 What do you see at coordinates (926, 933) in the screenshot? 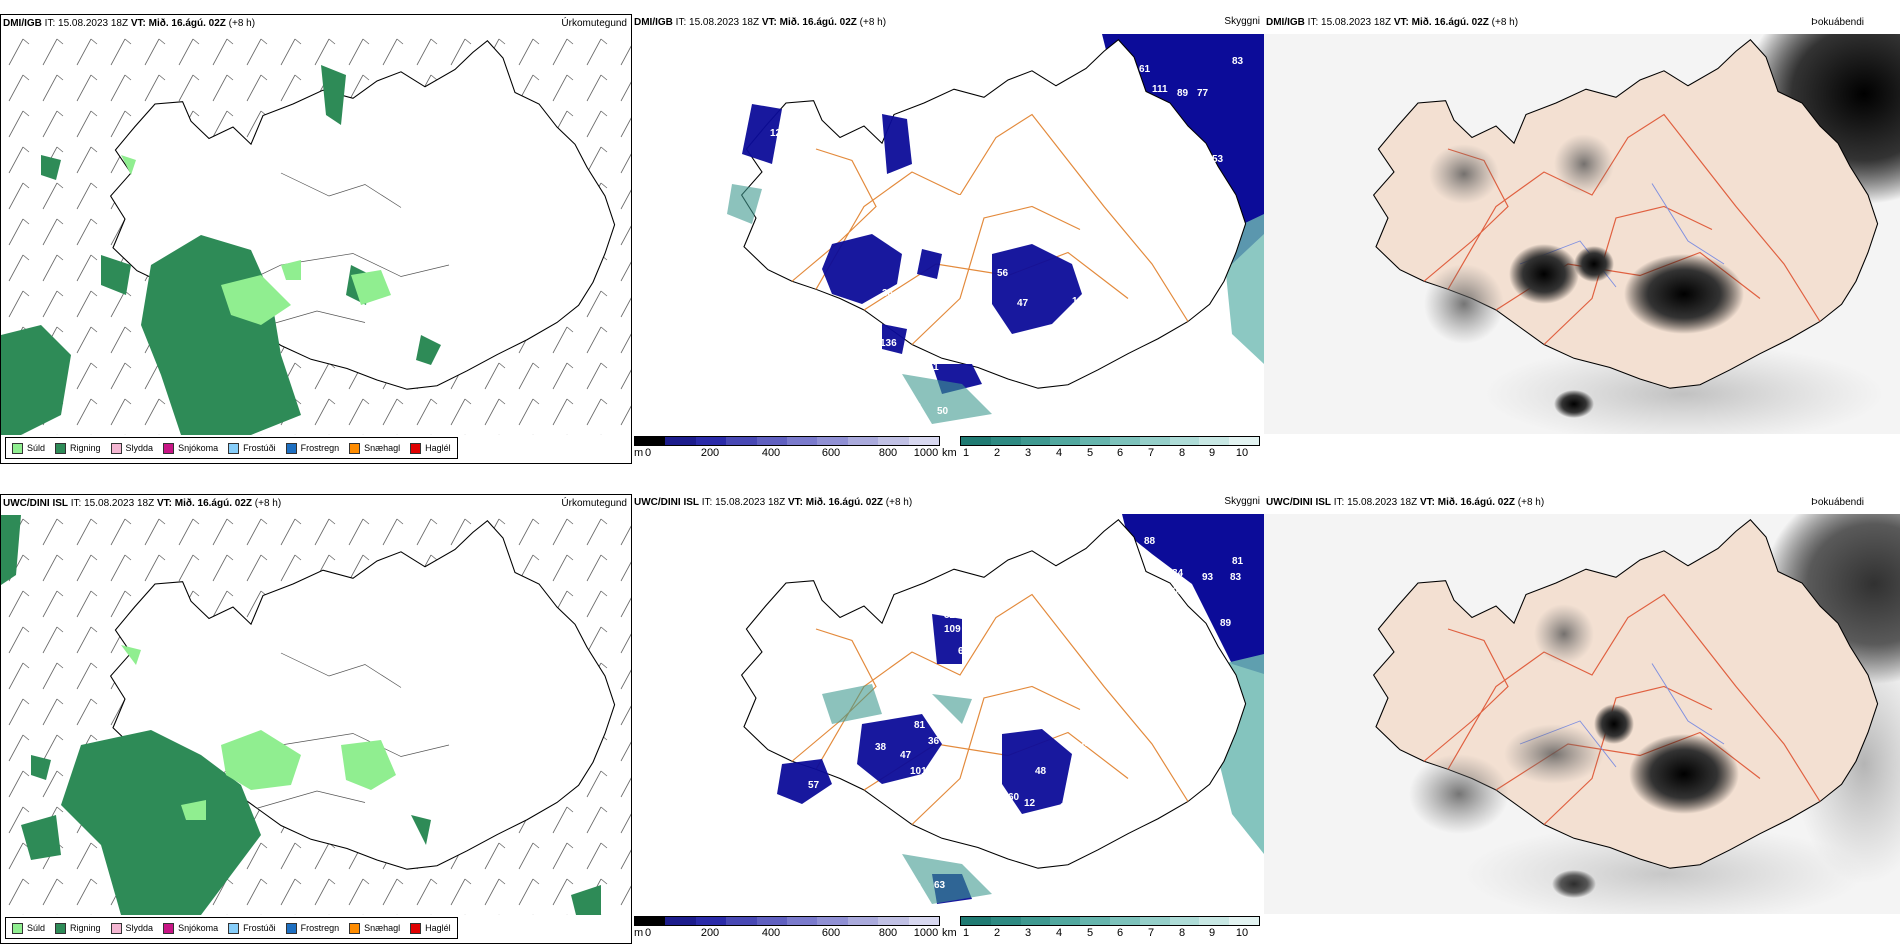
I see `scale-tick: 1000` at bounding box center [926, 933].